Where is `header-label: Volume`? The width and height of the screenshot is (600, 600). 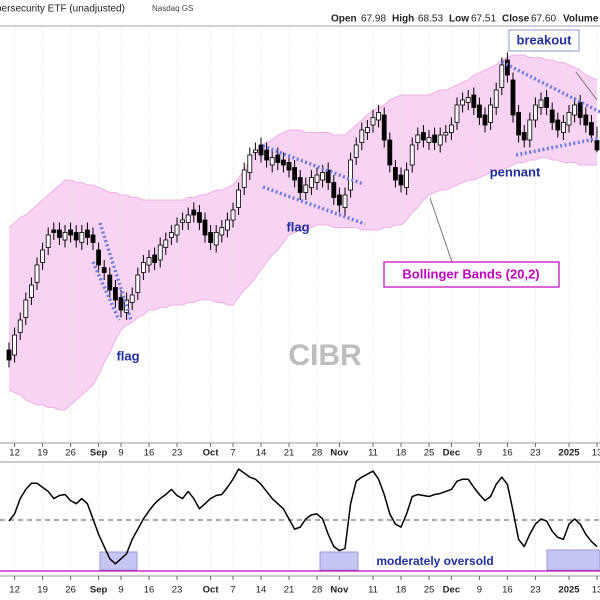
header-label: Volume is located at coordinates (581, 19).